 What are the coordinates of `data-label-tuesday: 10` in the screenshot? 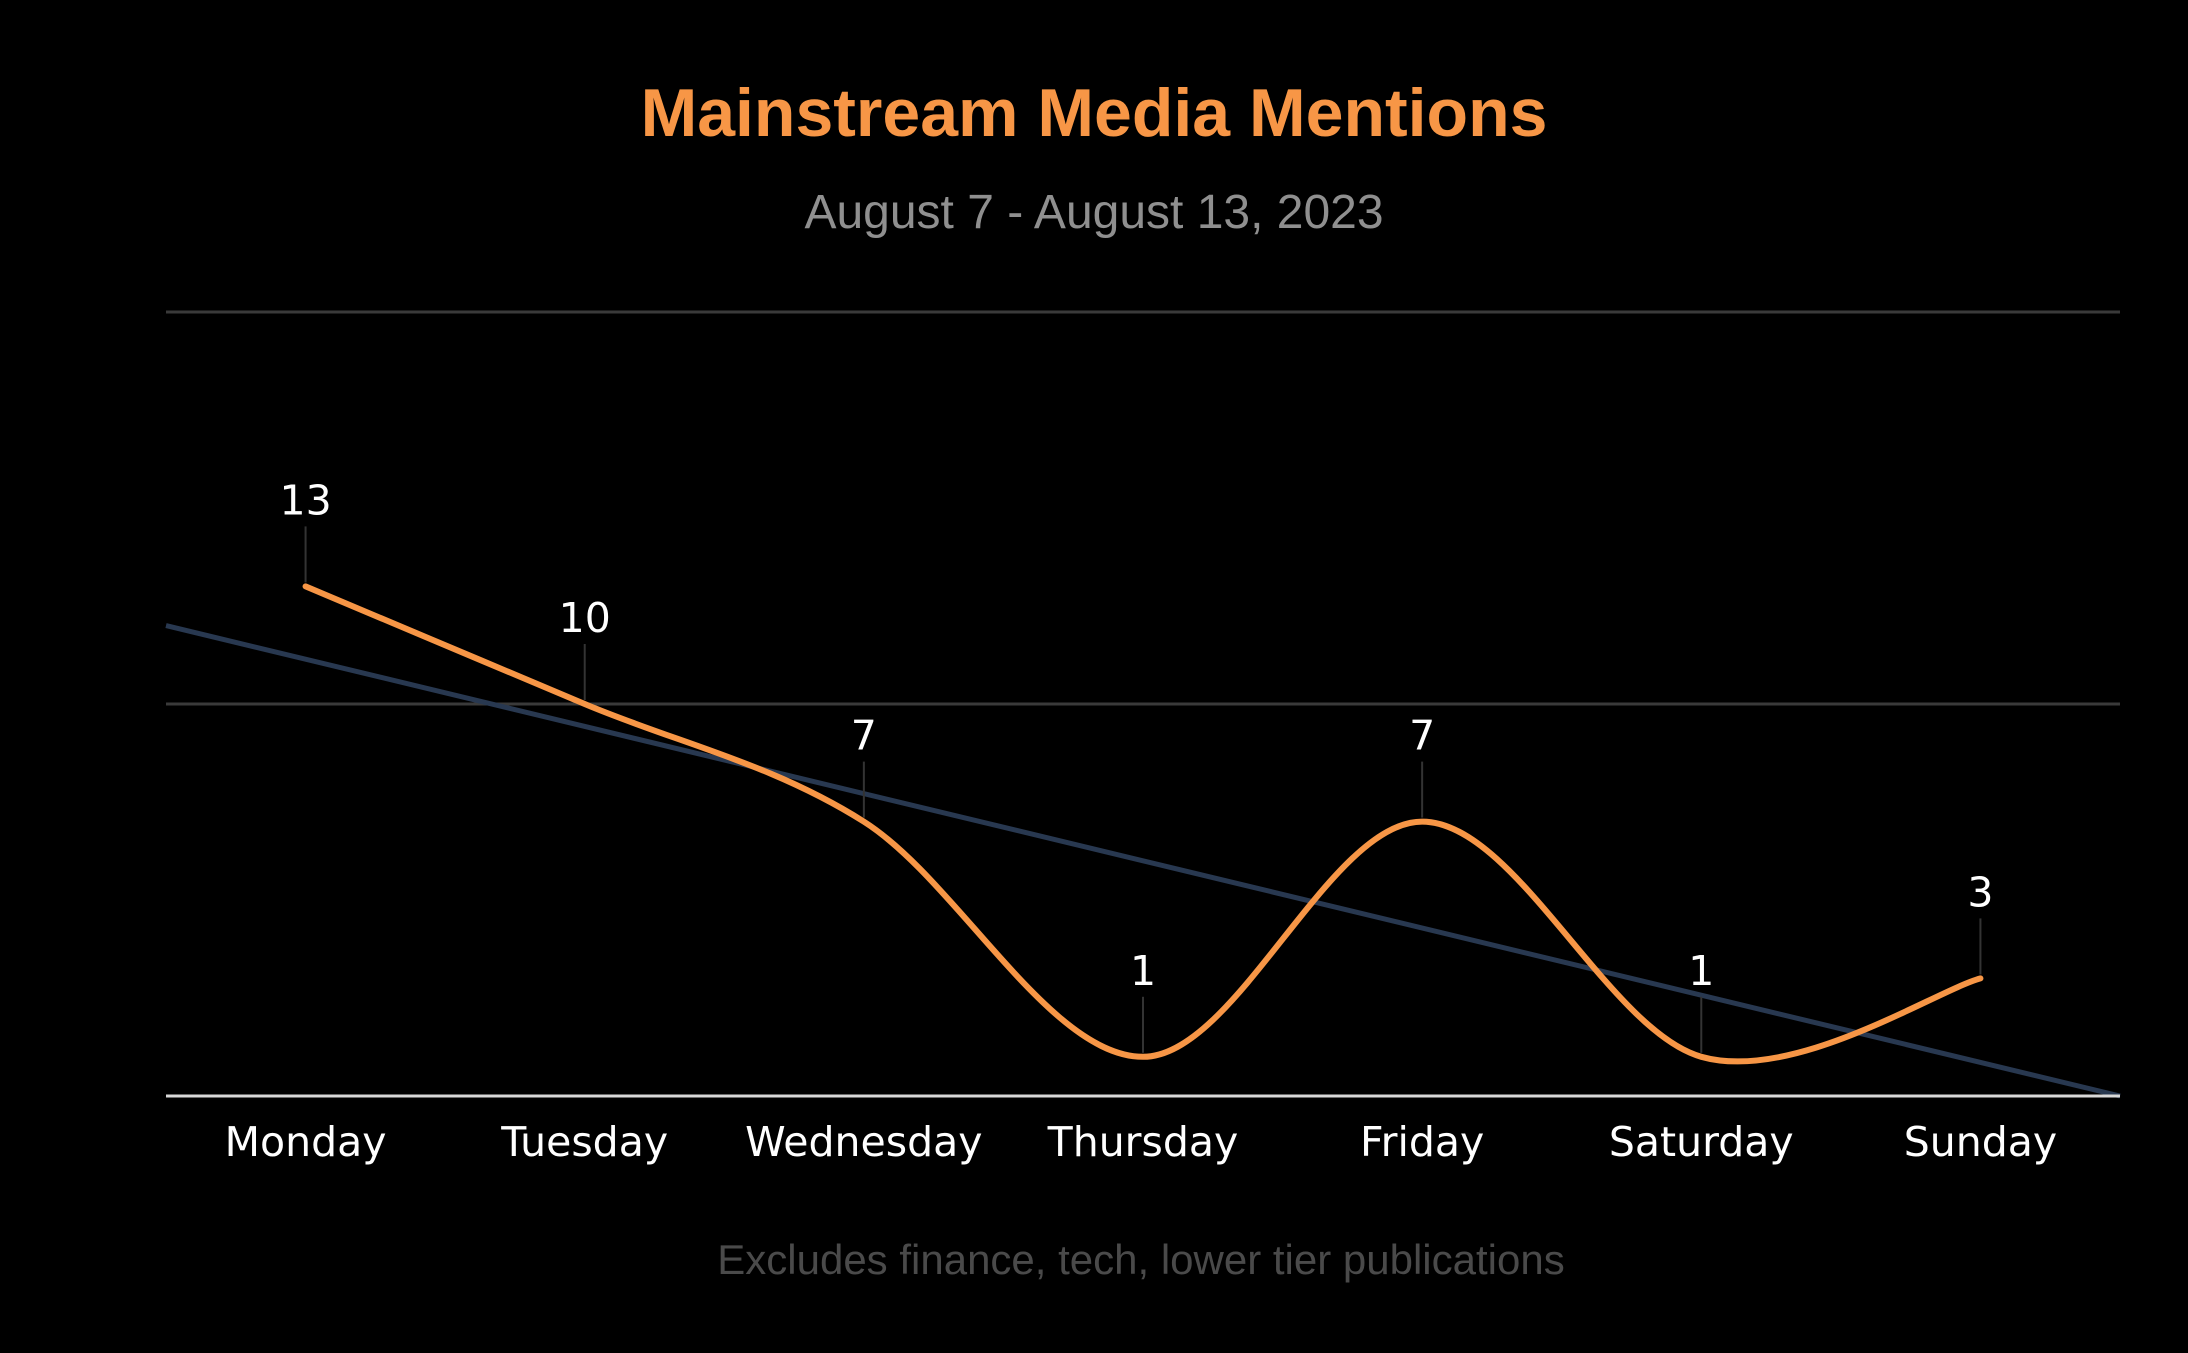 It's located at (585, 618).